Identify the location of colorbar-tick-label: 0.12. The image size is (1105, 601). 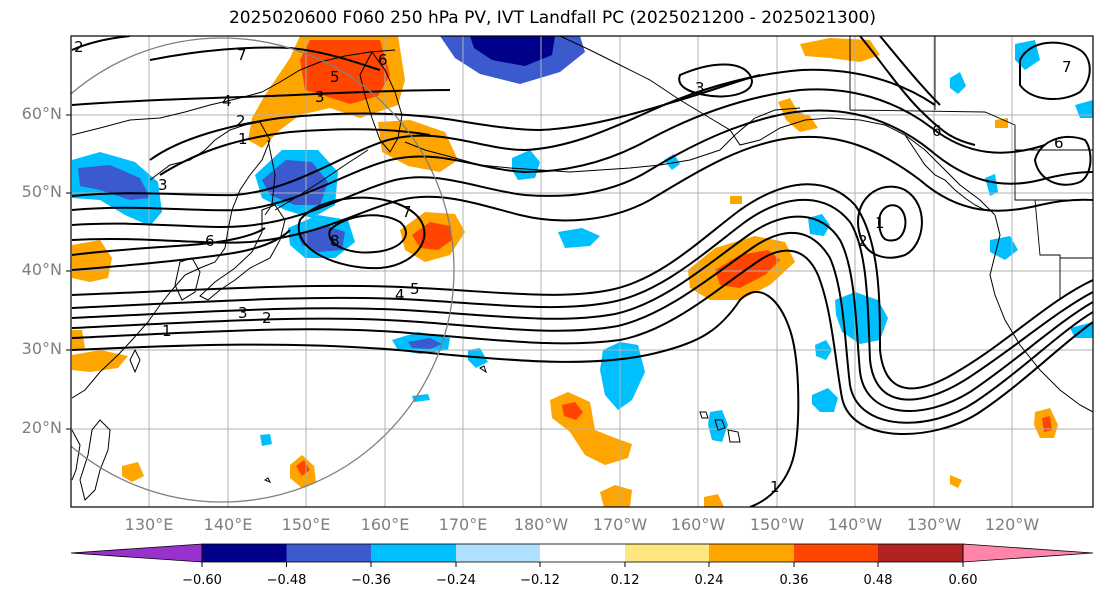
(625, 580).